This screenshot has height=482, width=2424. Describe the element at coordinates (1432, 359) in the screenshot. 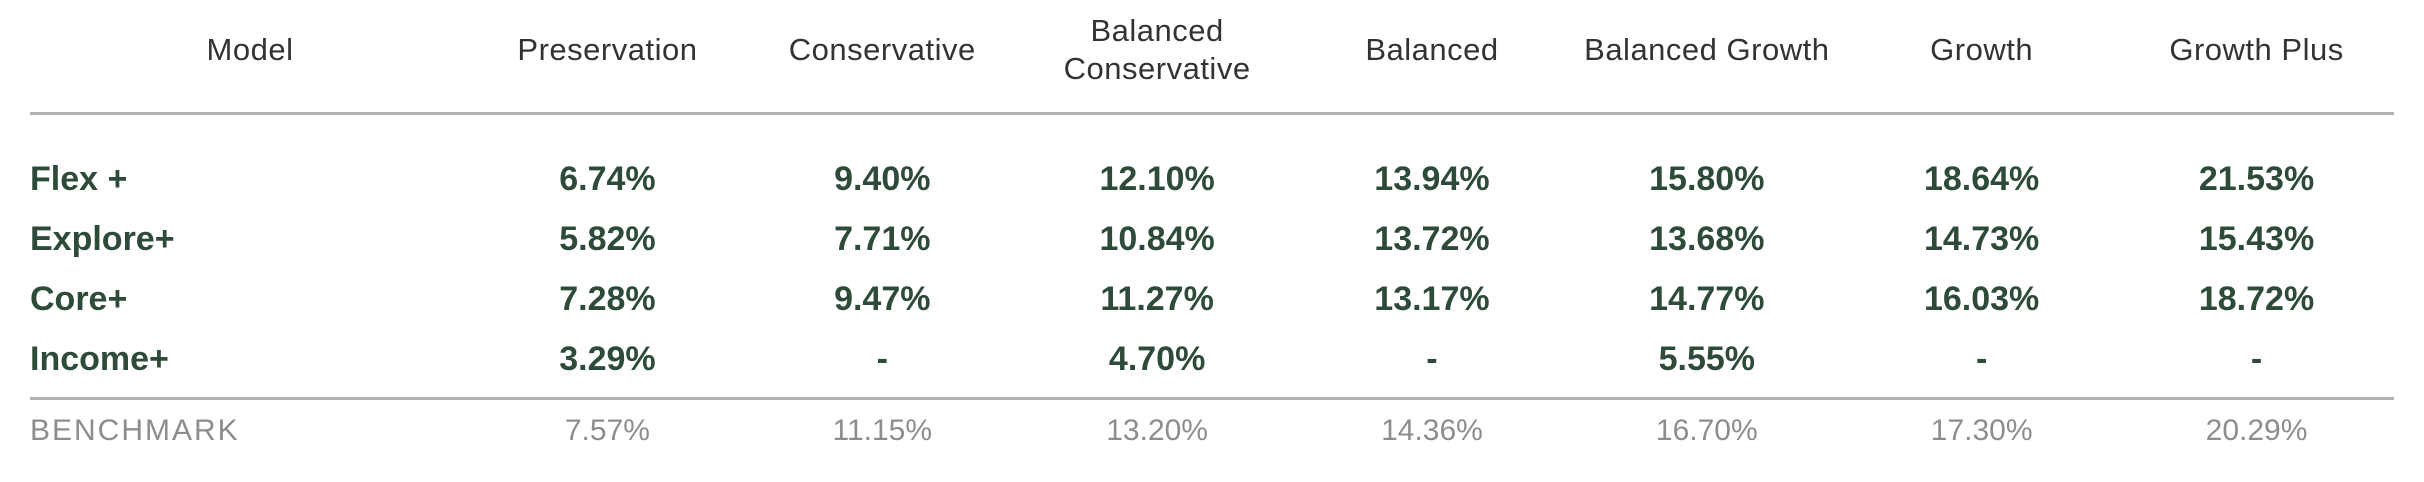

I see `cell-income-balanced: -` at that location.